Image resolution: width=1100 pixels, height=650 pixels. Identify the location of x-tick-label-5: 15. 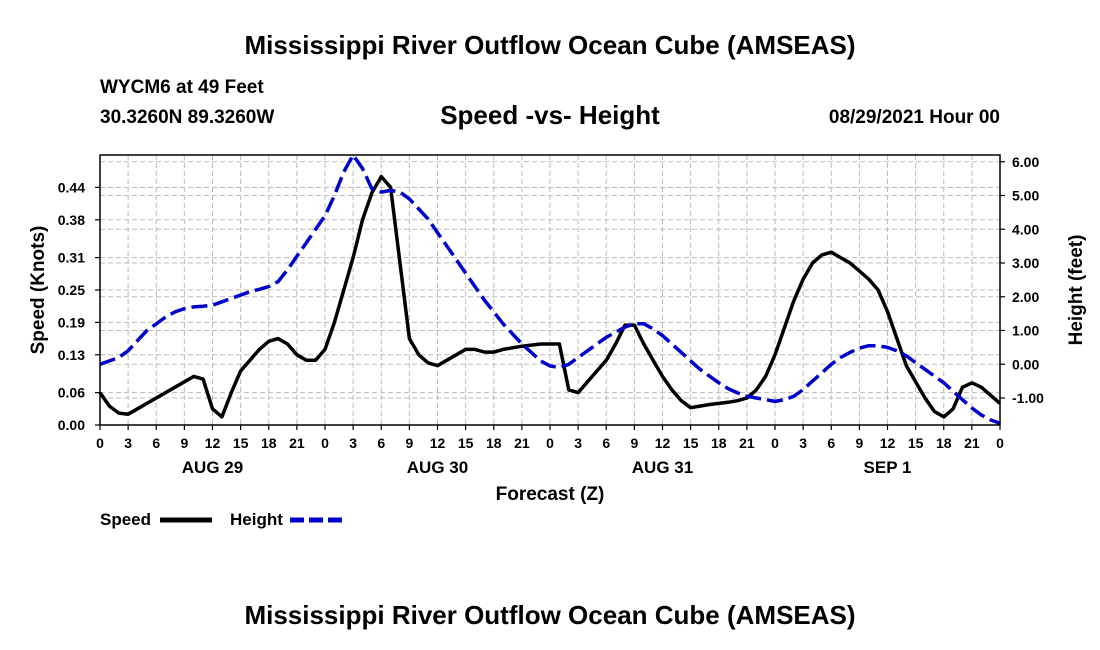
(241, 443).